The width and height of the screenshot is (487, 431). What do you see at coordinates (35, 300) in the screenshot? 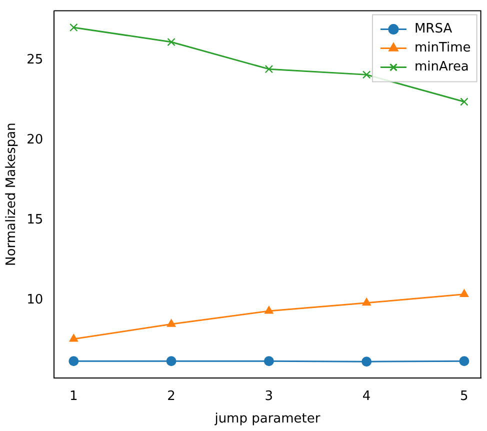
I see `y-tick-label: 10` at bounding box center [35, 300].